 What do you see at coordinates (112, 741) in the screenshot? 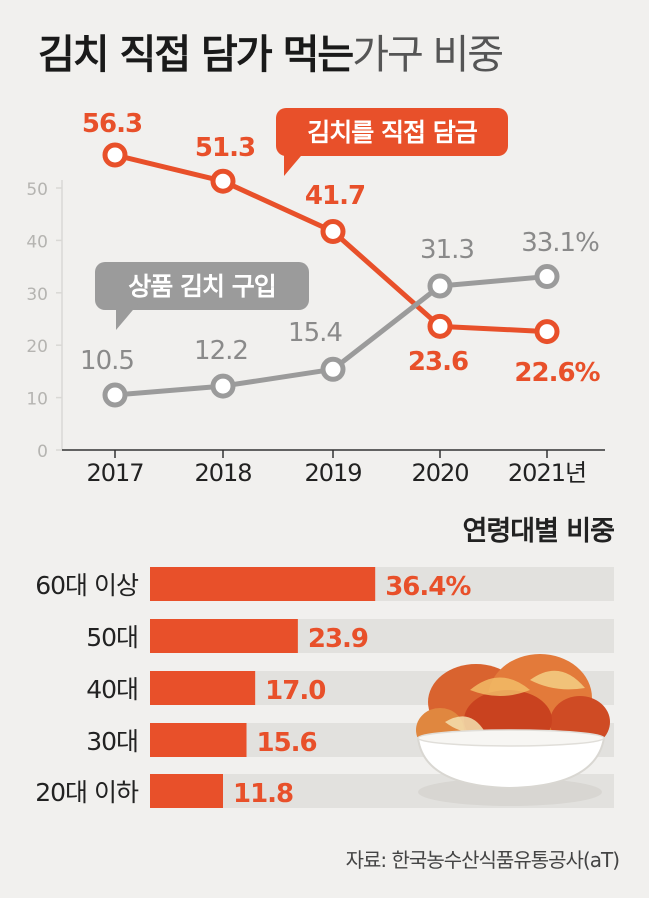
I see `bar-category-label: 30대` at bounding box center [112, 741].